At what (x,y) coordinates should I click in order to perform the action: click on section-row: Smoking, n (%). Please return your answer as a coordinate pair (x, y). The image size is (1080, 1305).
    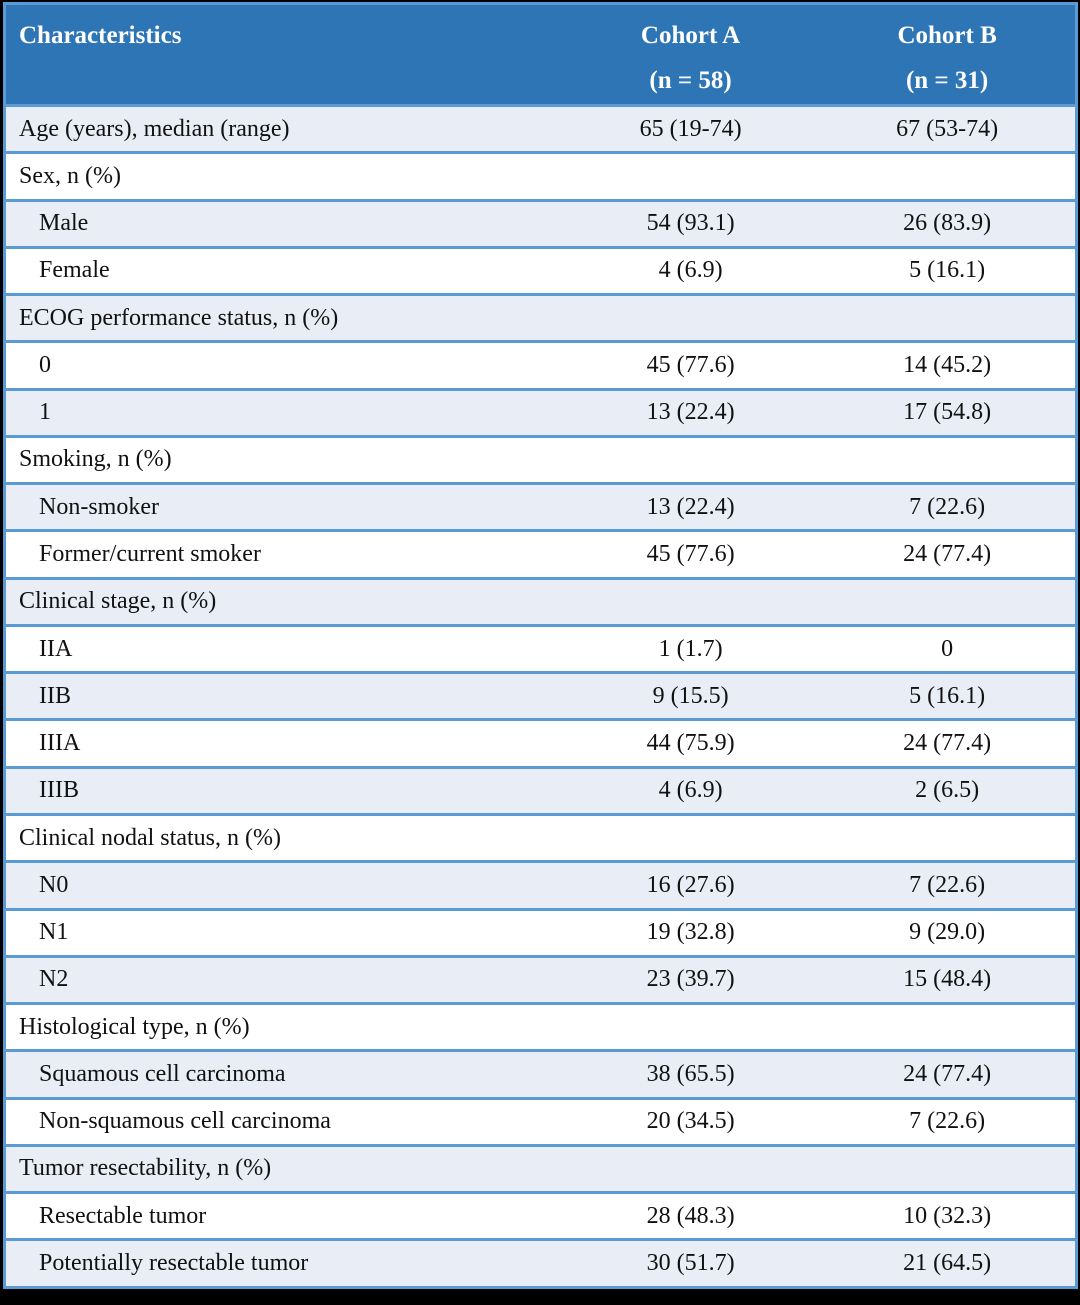
    Looking at the image, I should click on (540, 460).